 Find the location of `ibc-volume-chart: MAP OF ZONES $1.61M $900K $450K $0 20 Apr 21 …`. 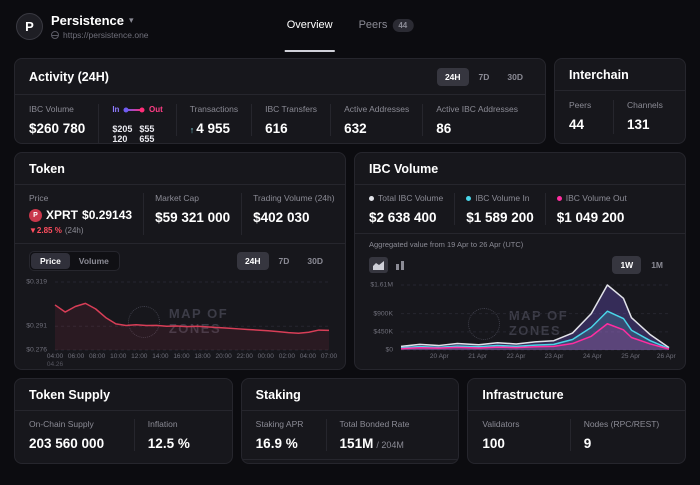

ibc-volume-chart: MAP OF ZONES $1.61M $900K $450K $0 20 Apr 21 … is located at coordinates (520, 323).